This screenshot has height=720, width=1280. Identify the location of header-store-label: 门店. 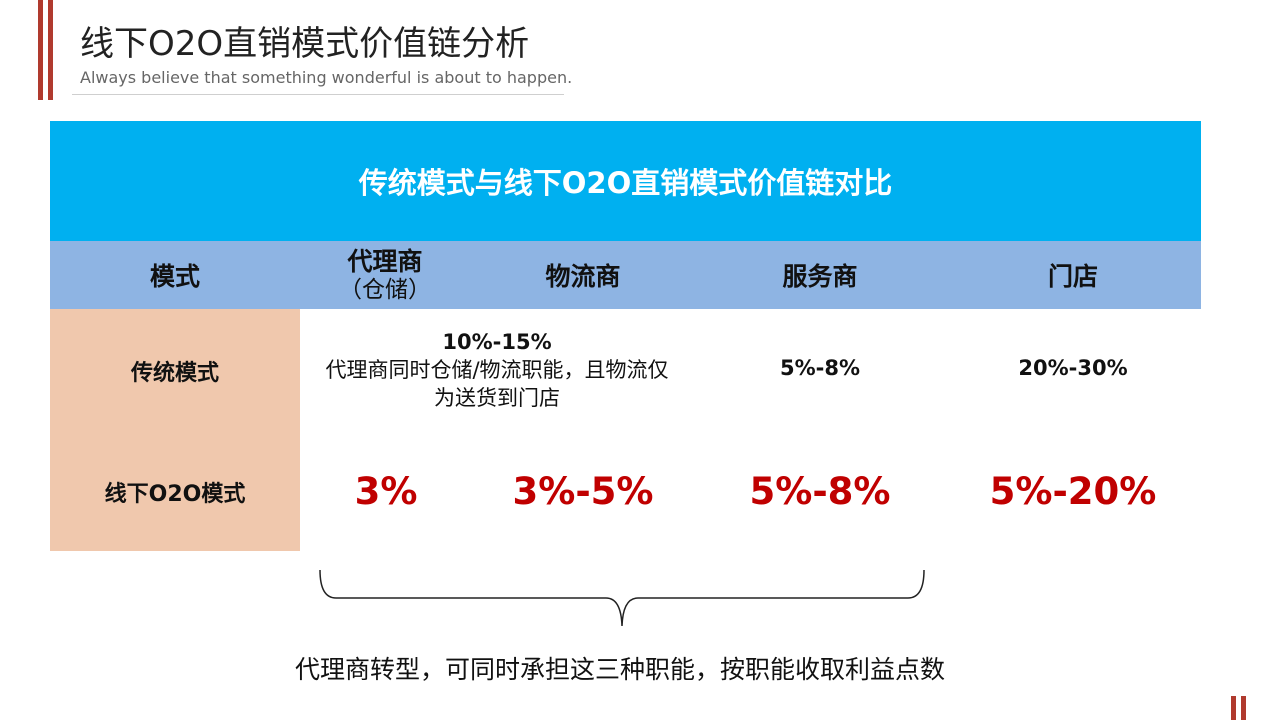
(1072, 276).